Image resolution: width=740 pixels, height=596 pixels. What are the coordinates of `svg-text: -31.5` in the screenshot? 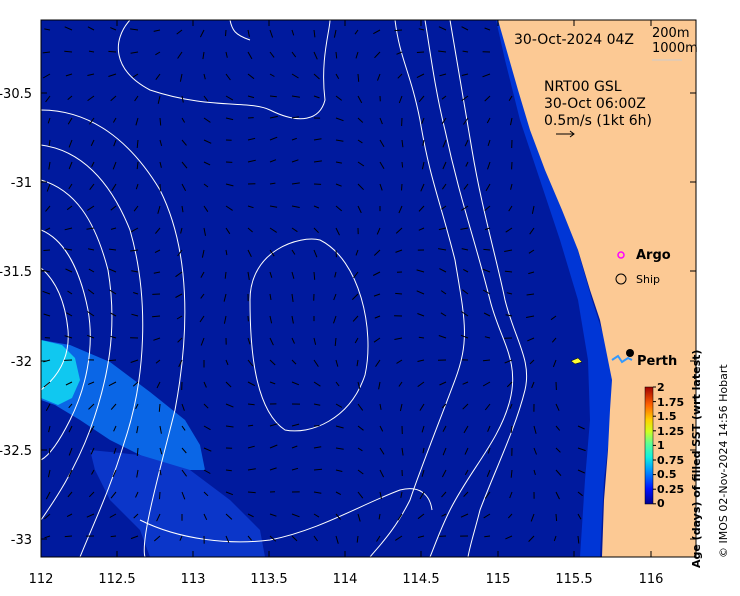 It's located at (16, 272).